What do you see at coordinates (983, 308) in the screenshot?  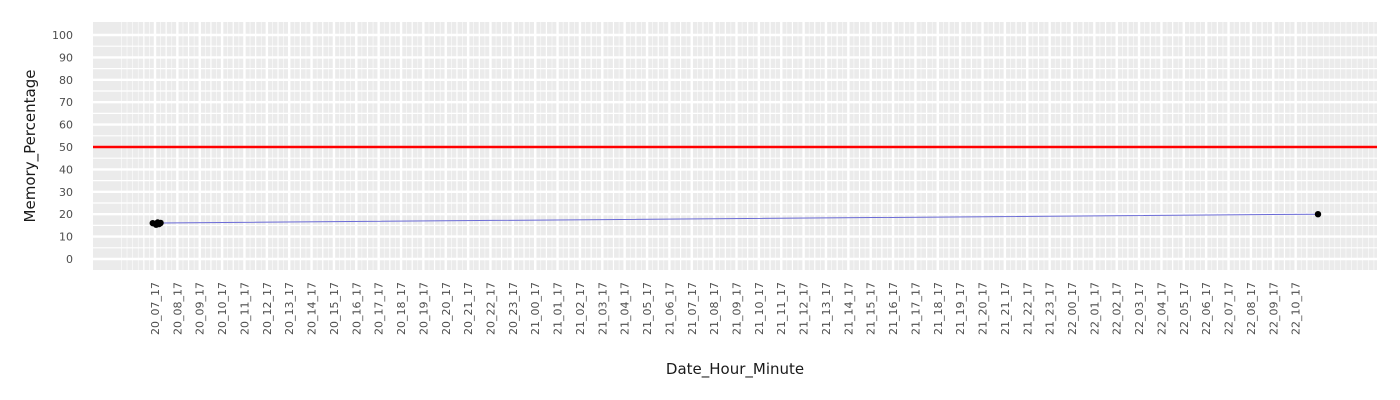 I see `x-tick-label: 21_20_17` at bounding box center [983, 308].